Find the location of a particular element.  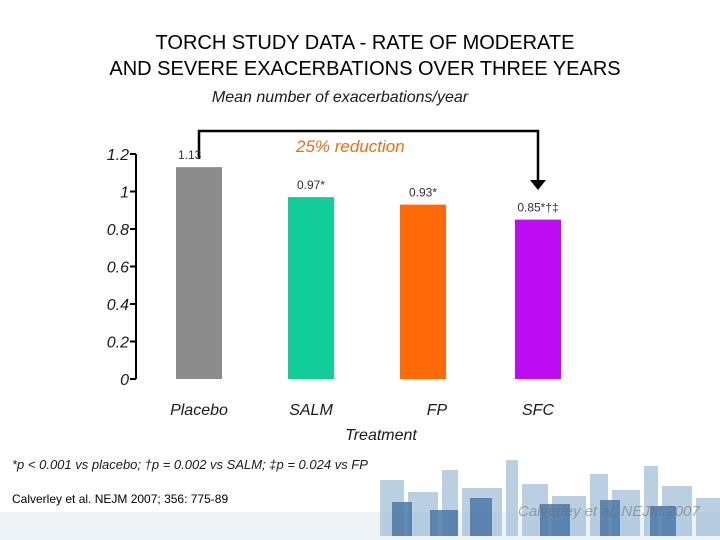

y-axis: 0 0.2 0.4 0.6 0.8 1 1.2 is located at coordinates (122, 268).